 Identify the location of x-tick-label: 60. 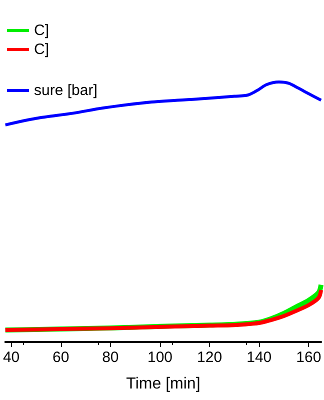
(61, 357).